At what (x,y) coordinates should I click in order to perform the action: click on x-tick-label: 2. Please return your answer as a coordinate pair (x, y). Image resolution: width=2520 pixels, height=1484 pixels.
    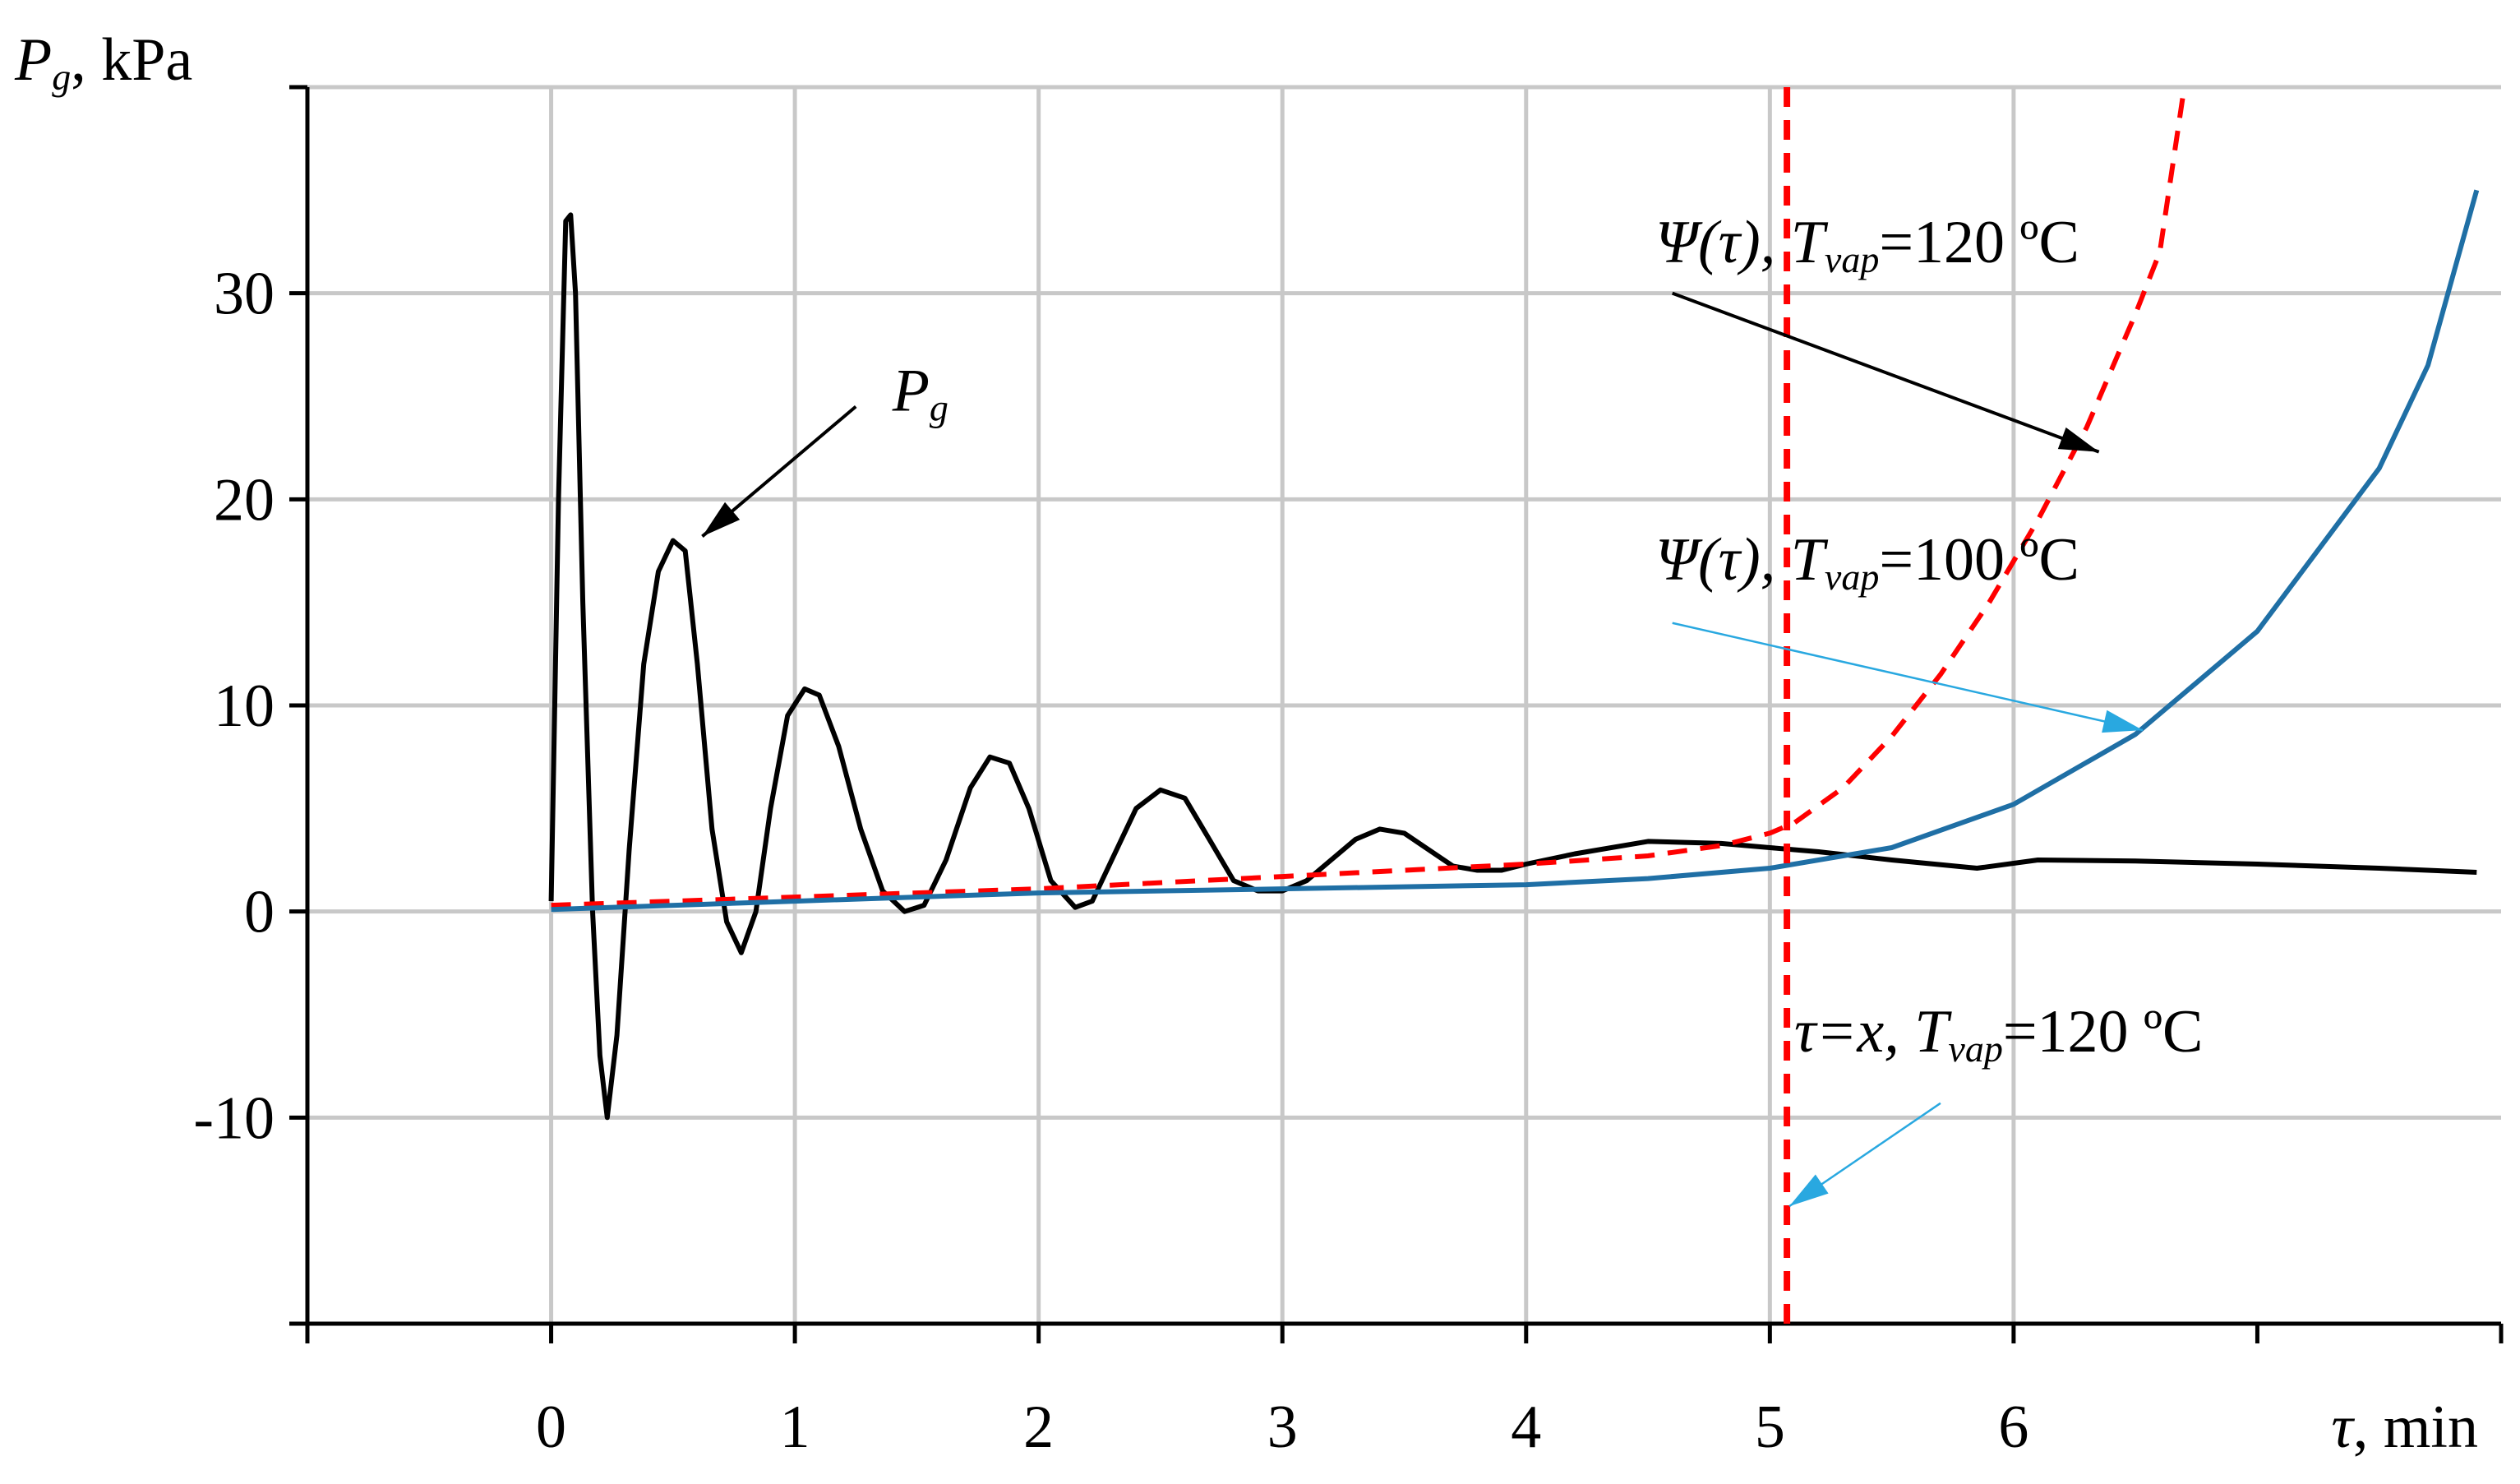
    Looking at the image, I should click on (1038, 1427).